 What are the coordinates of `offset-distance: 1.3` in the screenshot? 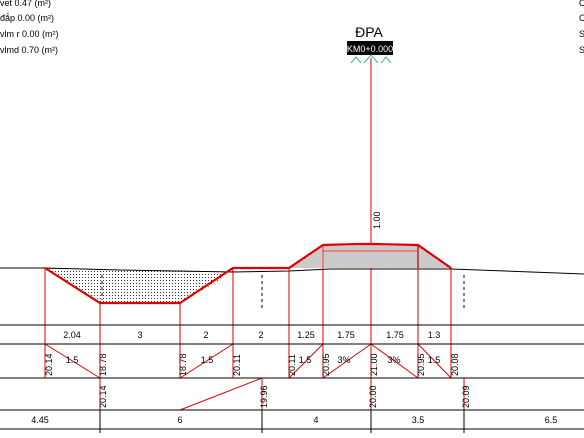 It's located at (434, 335).